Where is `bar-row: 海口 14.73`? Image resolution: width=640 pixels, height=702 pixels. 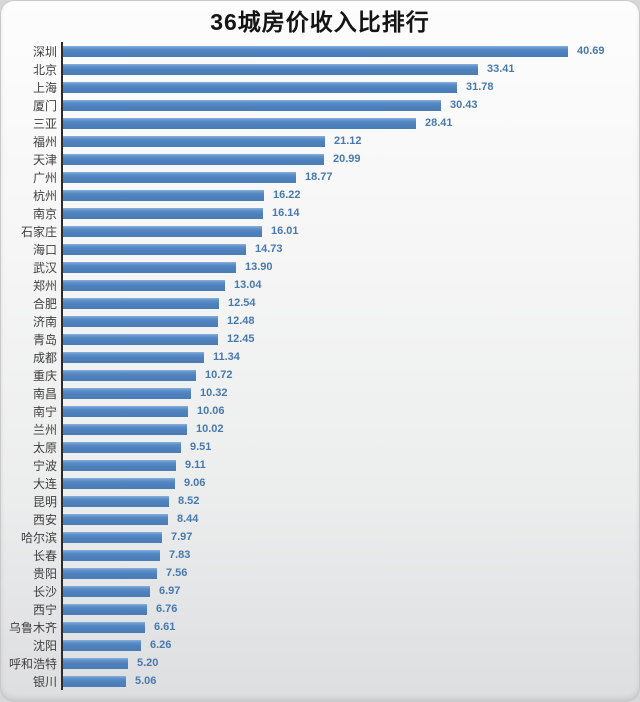
bar-row: 海口 14.73 is located at coordinates (336, 249).